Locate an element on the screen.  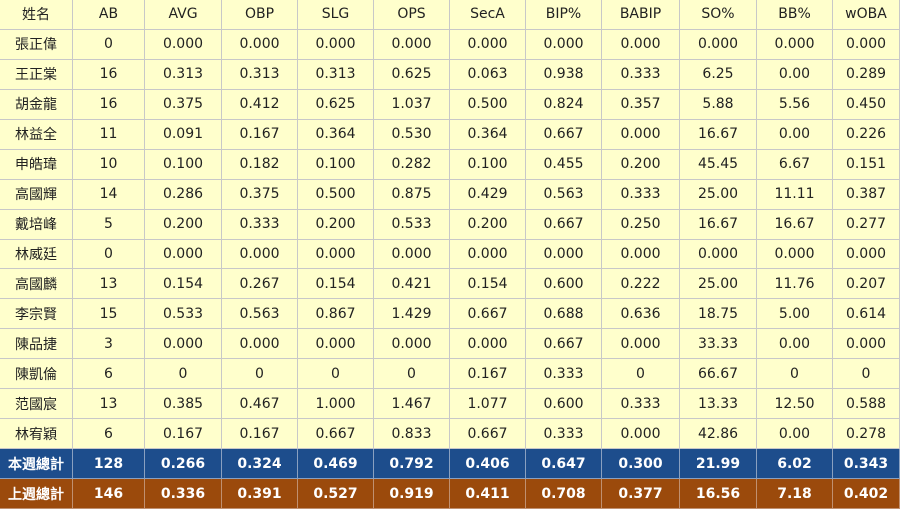
header-cell: BIP% is located at coordinates (564, 15).